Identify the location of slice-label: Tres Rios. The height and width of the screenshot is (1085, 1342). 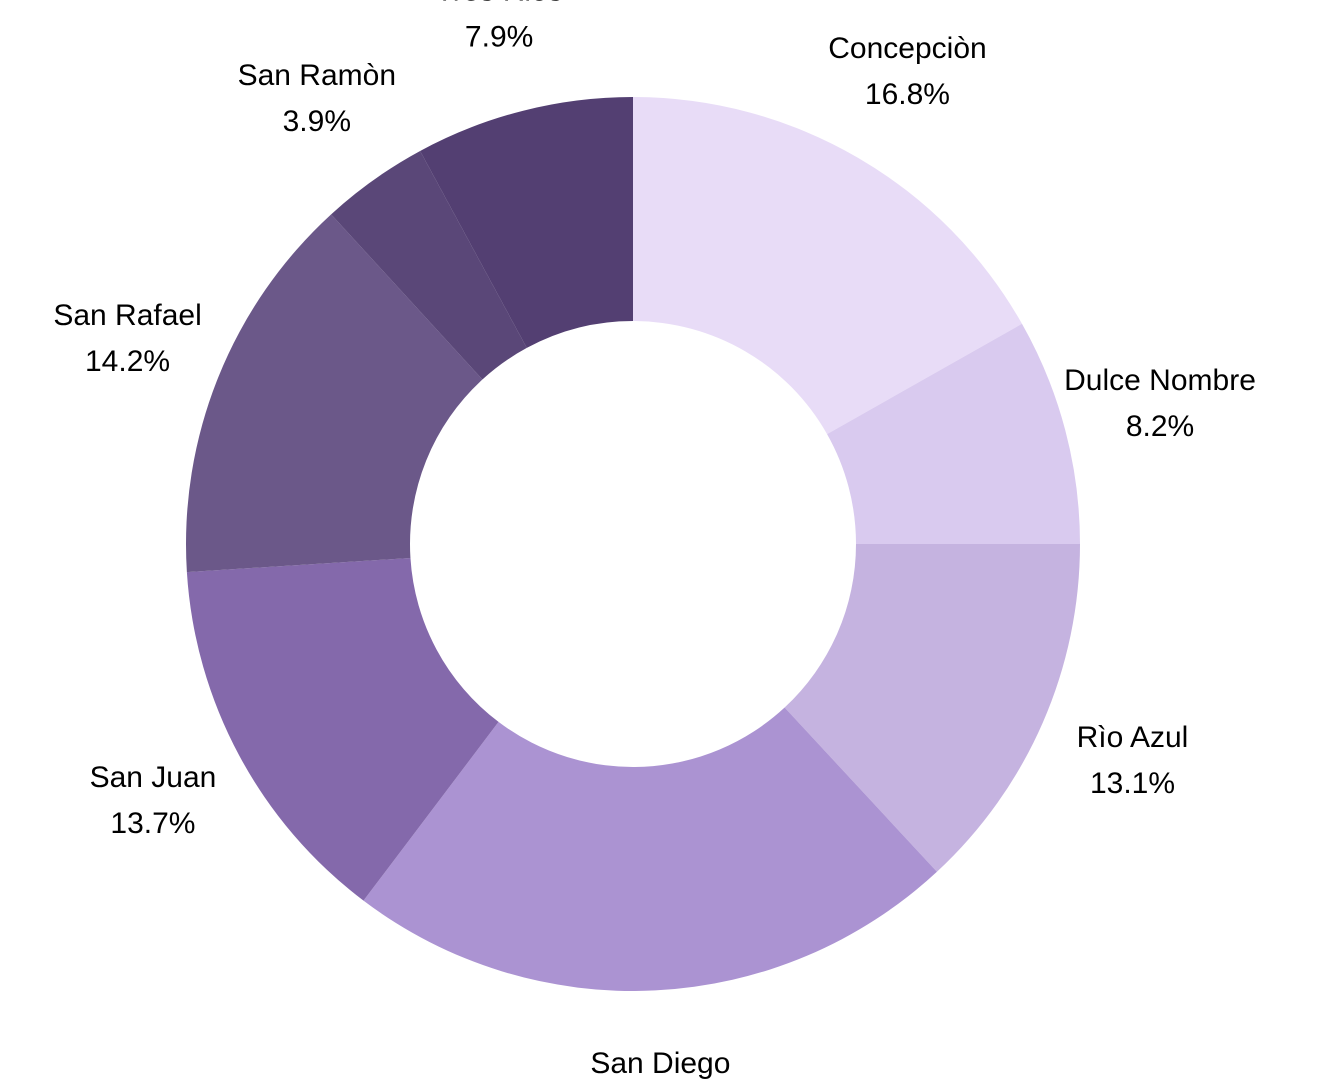
(498, 4).